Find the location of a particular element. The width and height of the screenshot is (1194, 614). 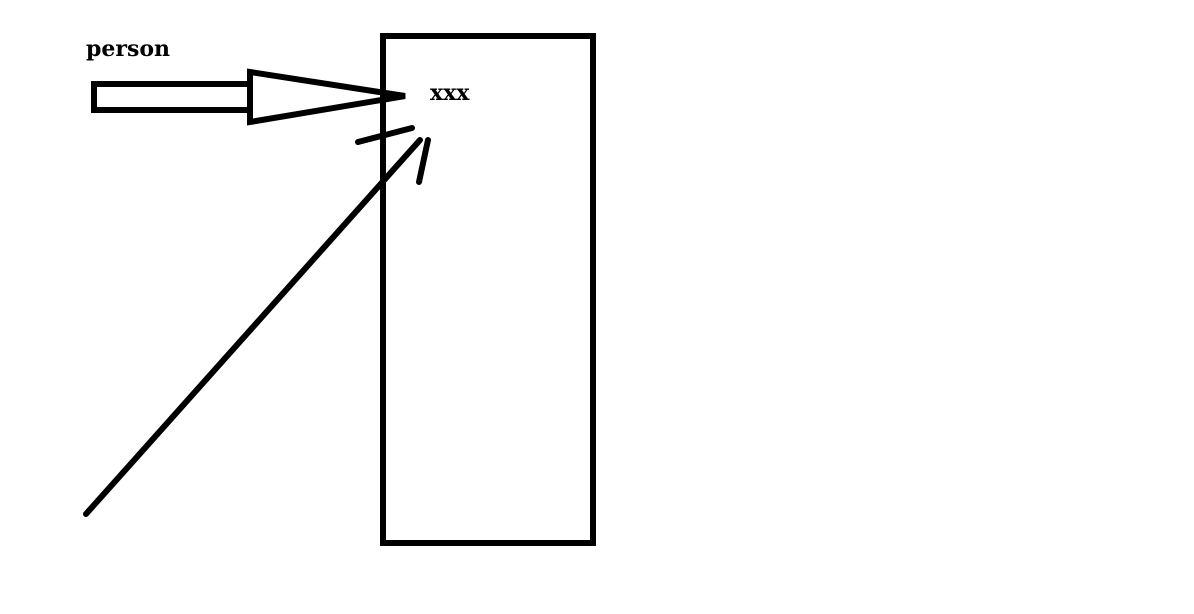

person-arrow is located at coordinates (248, 97).